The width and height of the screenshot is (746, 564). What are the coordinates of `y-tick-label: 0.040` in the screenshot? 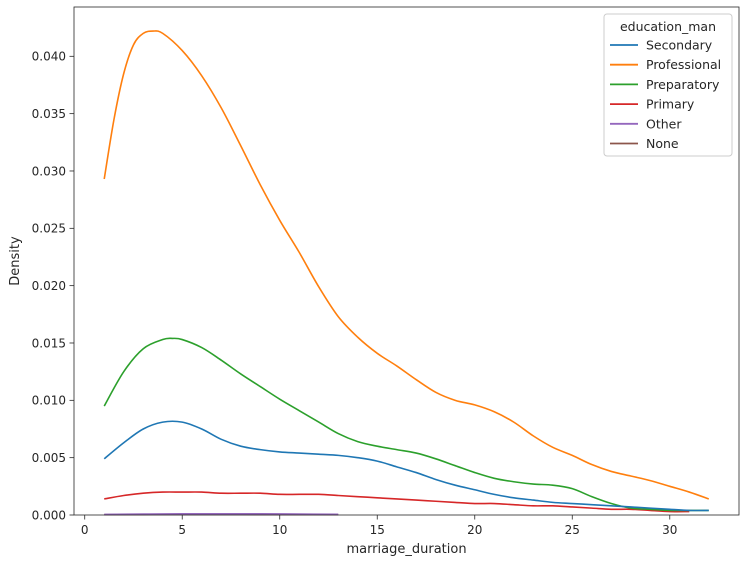 It's located at (49, 57).